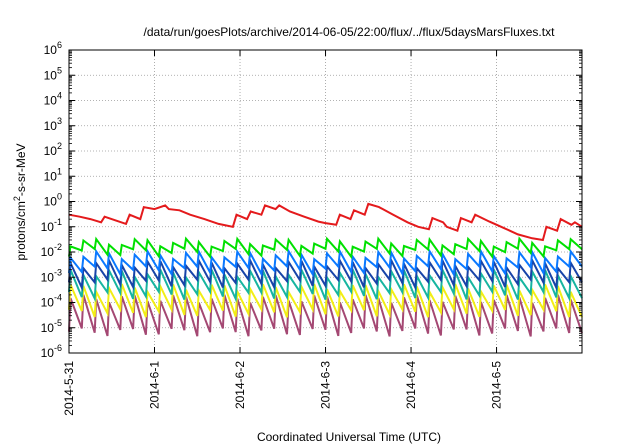  I want to click on y-tick-label: 10¹, so click(53, 174).